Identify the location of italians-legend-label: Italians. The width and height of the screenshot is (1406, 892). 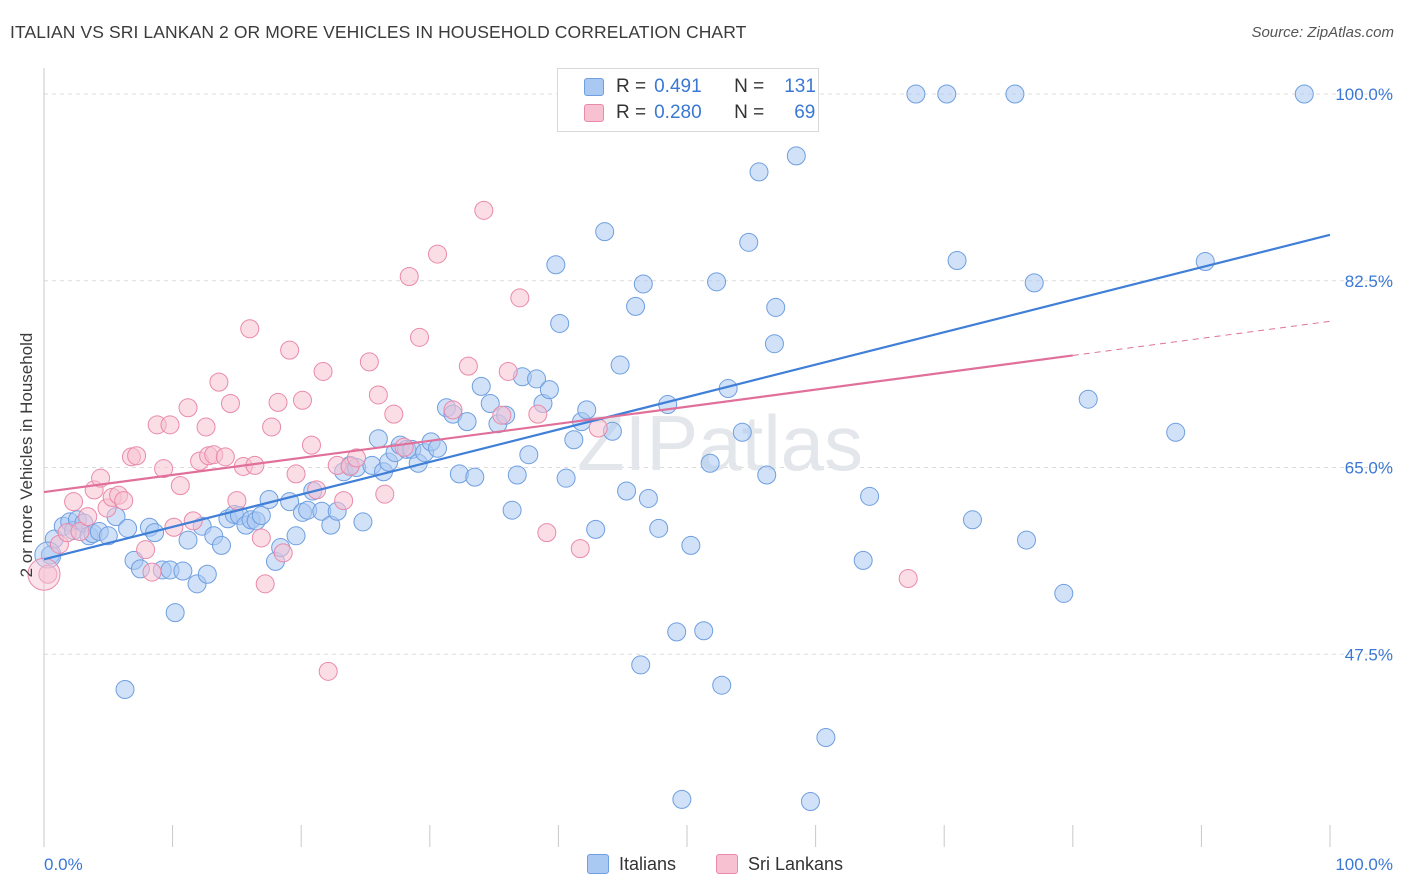
(648, 863).